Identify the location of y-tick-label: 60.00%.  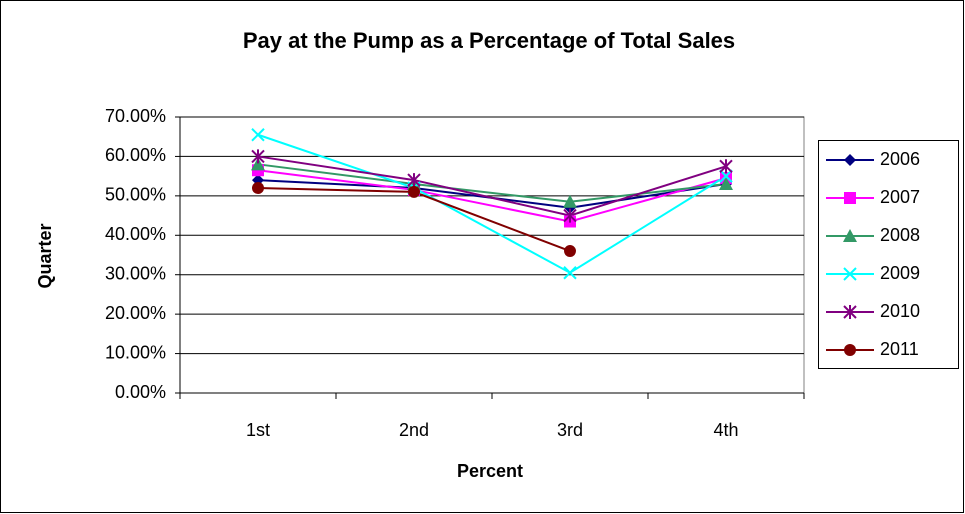
(135, 155).